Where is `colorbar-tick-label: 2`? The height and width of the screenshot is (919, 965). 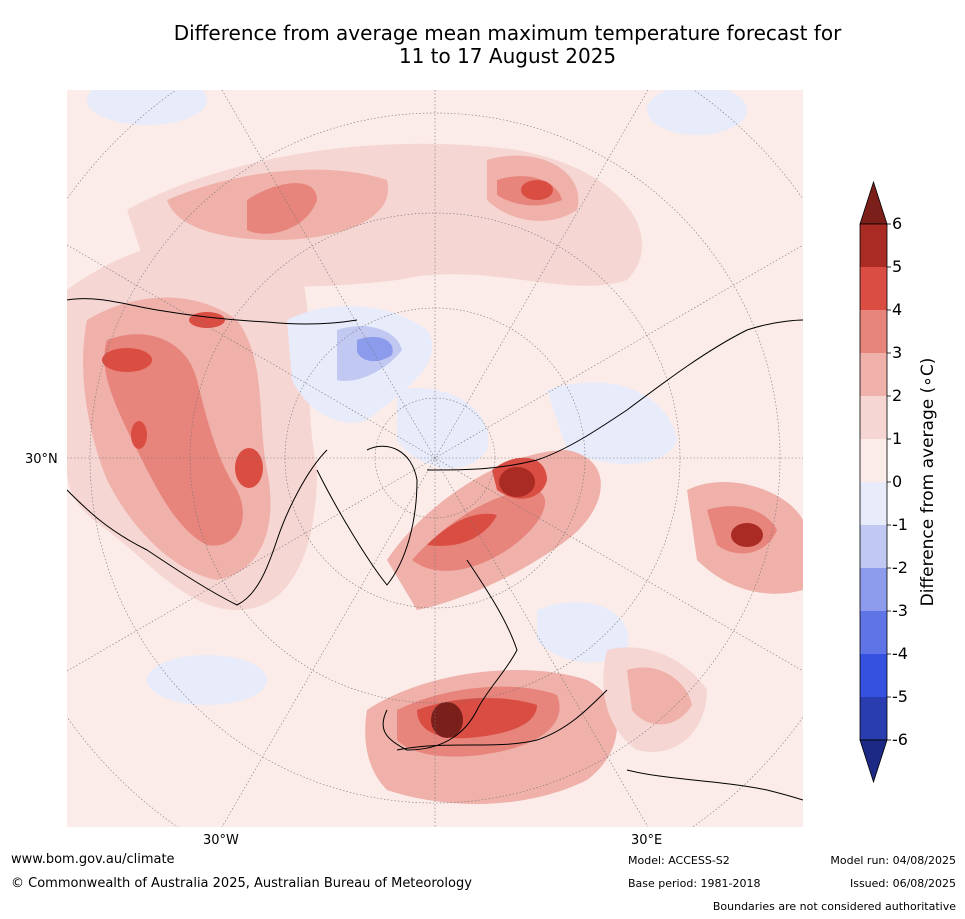 colorbar-tick-label: 2 is located at coordinates (897, 395).